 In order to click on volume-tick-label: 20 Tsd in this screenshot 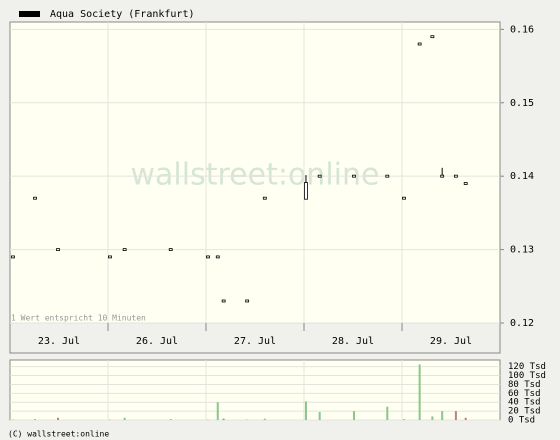, I will do `click(524, 412)`.